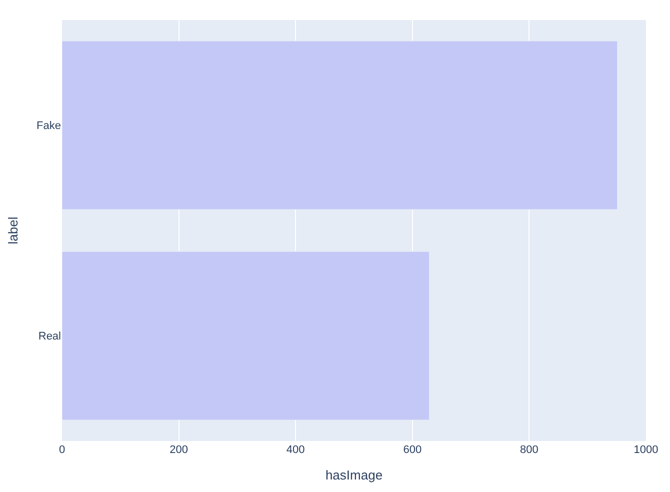  I want to click on x-tick-label: 200, so click(179, 450).